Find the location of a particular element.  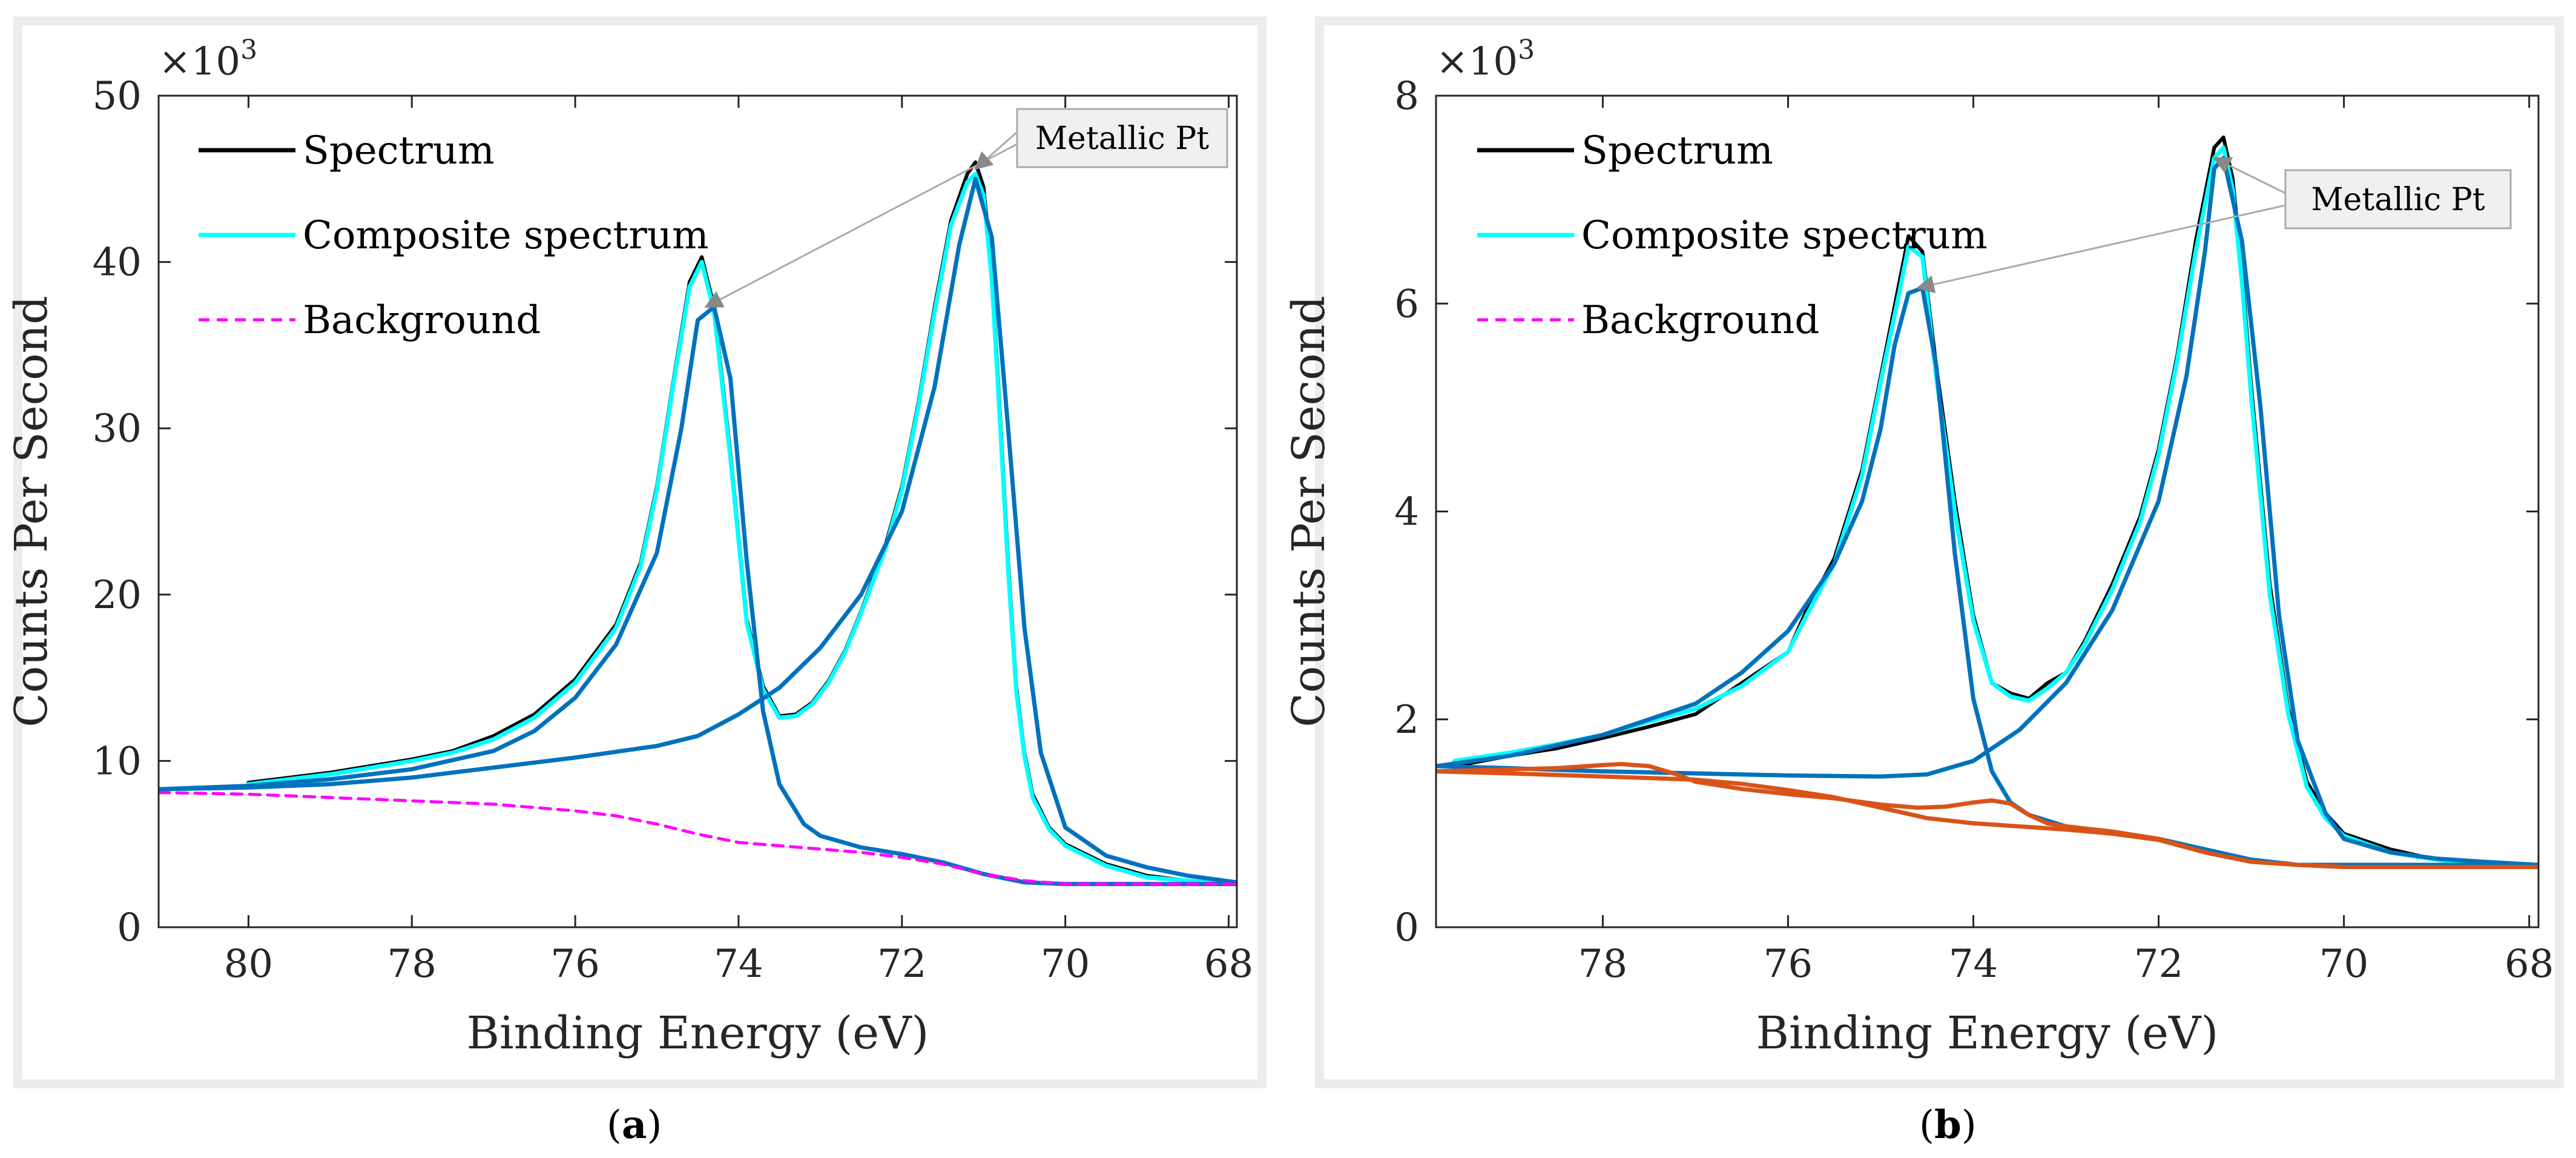

panel-b-annotation: Metallic Pt is located at coordinates (2214, 225).